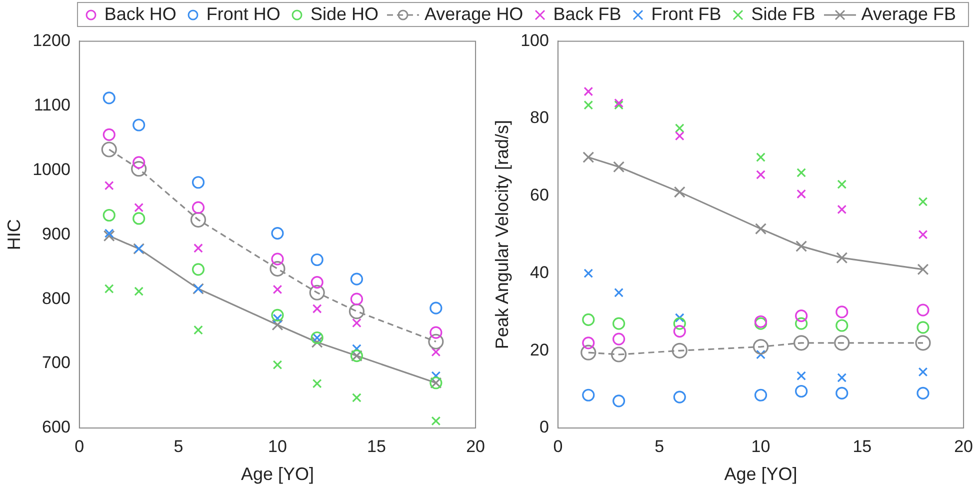  Describe the element at coordinates (908, 14) in the screenshot. I see `legend-label: Average FB` at that location.